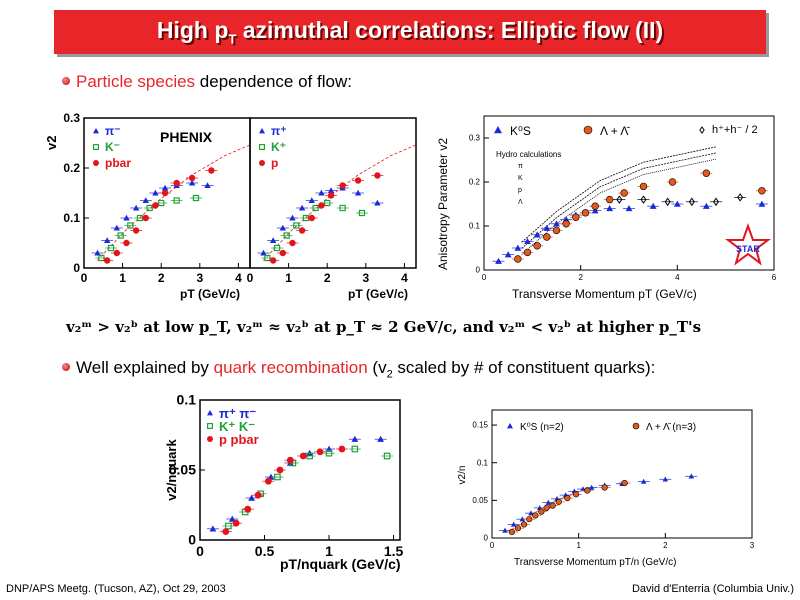 The image size is (800, 600). Describe the element at coordinates (278, 147) in the screenshot. I see `legend-label: K⁺` at that location.